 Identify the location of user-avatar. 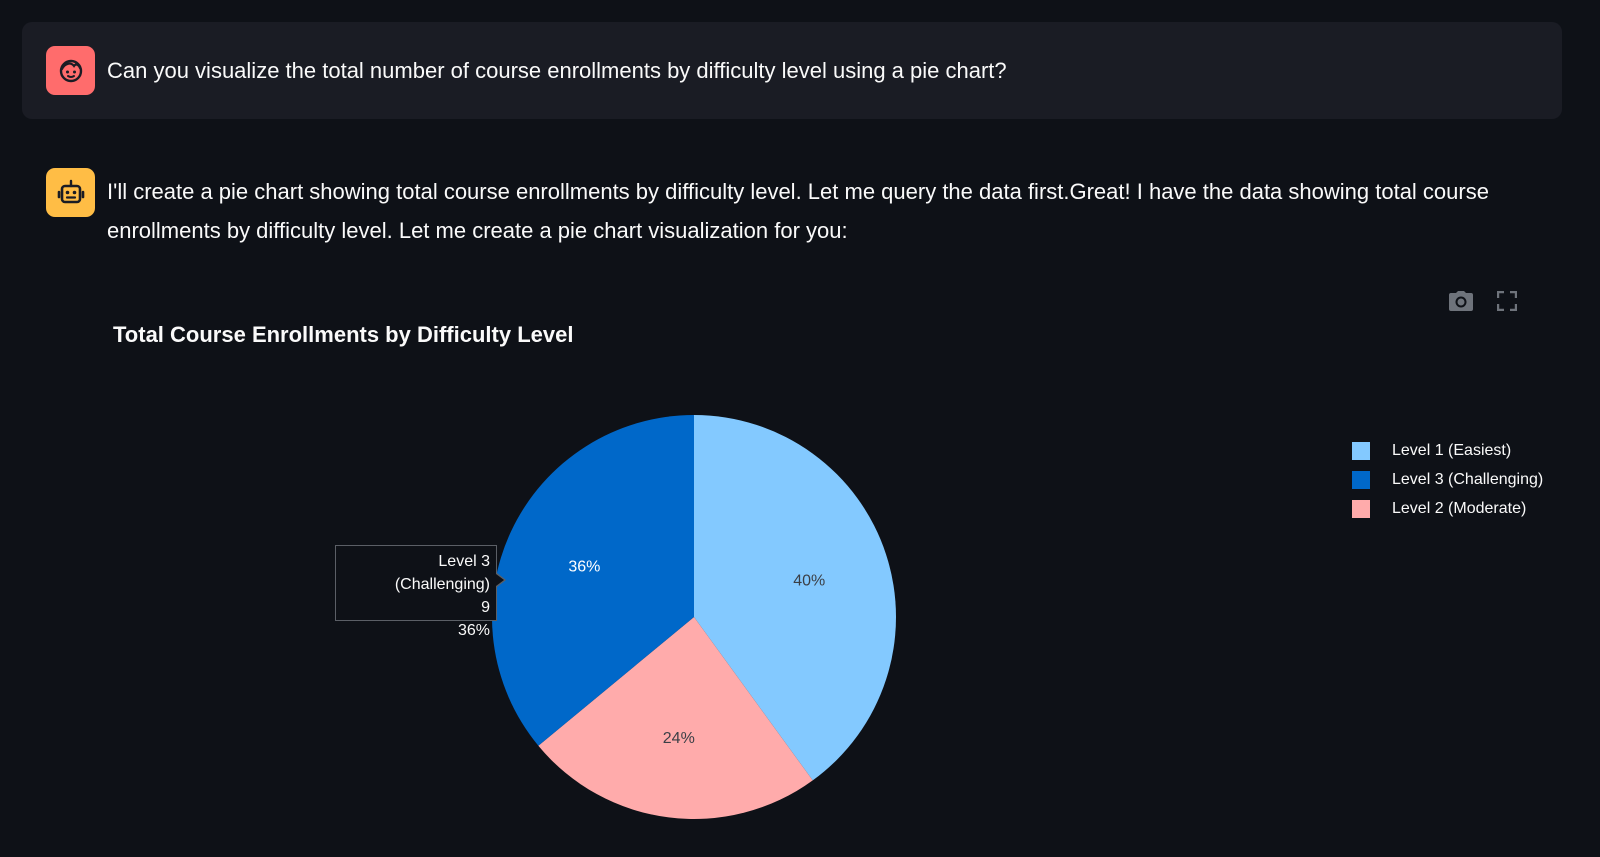
(70, 70).